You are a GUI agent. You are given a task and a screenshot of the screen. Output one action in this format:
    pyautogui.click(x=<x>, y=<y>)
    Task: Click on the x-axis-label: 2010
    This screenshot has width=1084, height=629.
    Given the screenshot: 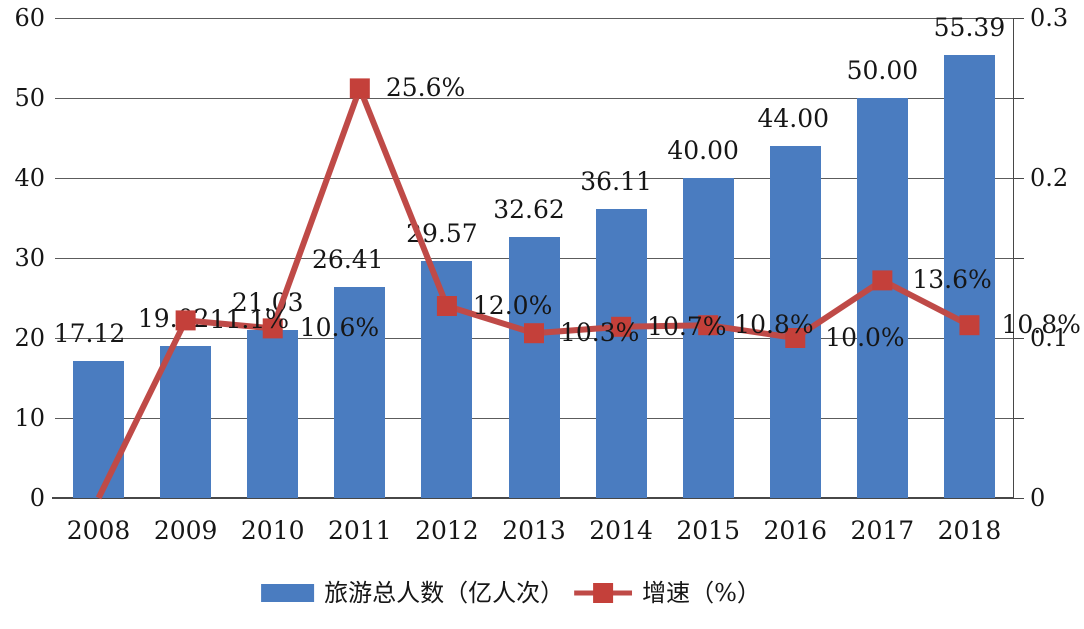 What is the action you would take?
    pyautogui.click(x=272, y=530)
    